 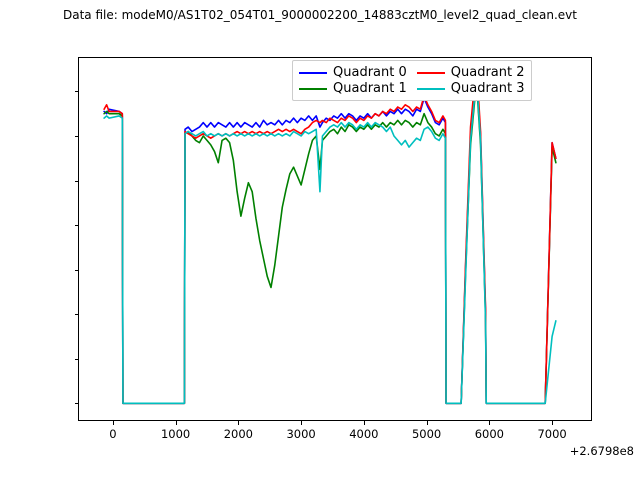 I want to click on x-tick-label: 7000, so click(x=552, y=434).